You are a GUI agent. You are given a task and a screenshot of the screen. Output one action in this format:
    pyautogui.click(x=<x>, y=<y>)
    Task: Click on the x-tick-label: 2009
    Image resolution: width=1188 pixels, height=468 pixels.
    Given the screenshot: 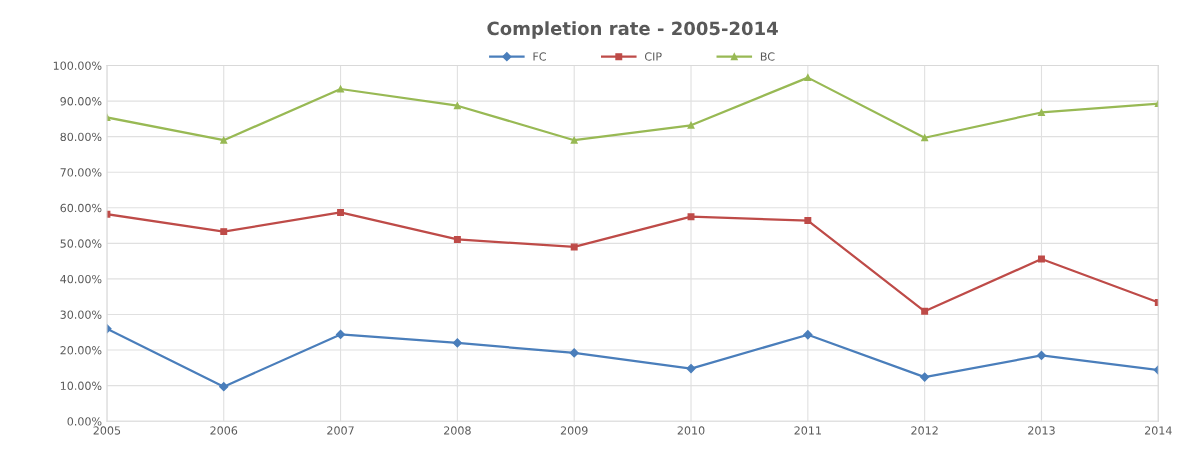 What is the action you would take?
    pyautogui.click(x=574, y=430)
    